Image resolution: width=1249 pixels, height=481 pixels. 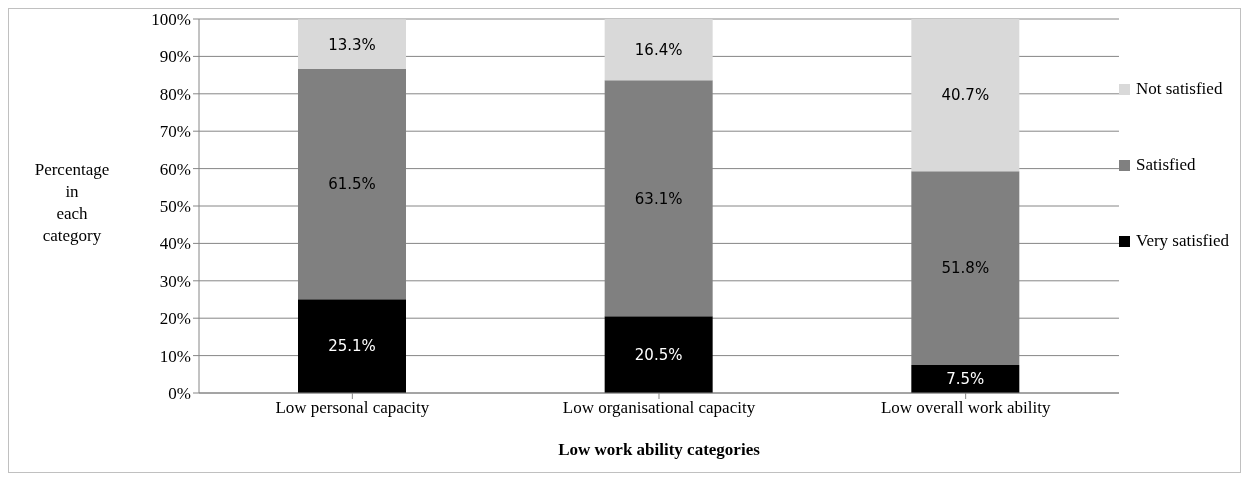 What do you see at coordinates (175, 169) in the screenshot?
I see `y-tick-label: 60%` at bounding box center [175, 169].